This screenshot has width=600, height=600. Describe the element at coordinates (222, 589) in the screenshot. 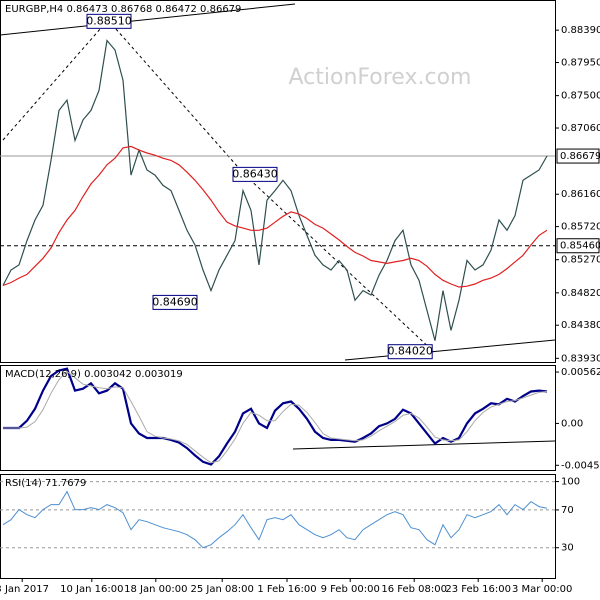

I see `x-tick-label: 25 Jan 08:00` at that location.